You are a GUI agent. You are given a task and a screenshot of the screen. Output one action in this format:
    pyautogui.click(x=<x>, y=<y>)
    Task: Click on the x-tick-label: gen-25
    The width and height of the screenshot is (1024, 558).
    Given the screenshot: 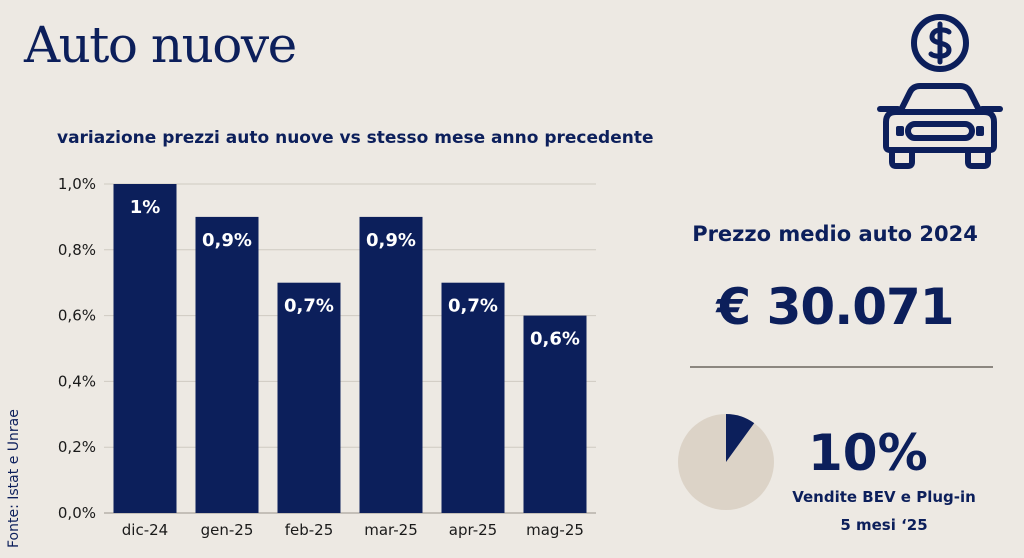 What is the action you would take?
    pyautogui.click(x=227, y=530)
    